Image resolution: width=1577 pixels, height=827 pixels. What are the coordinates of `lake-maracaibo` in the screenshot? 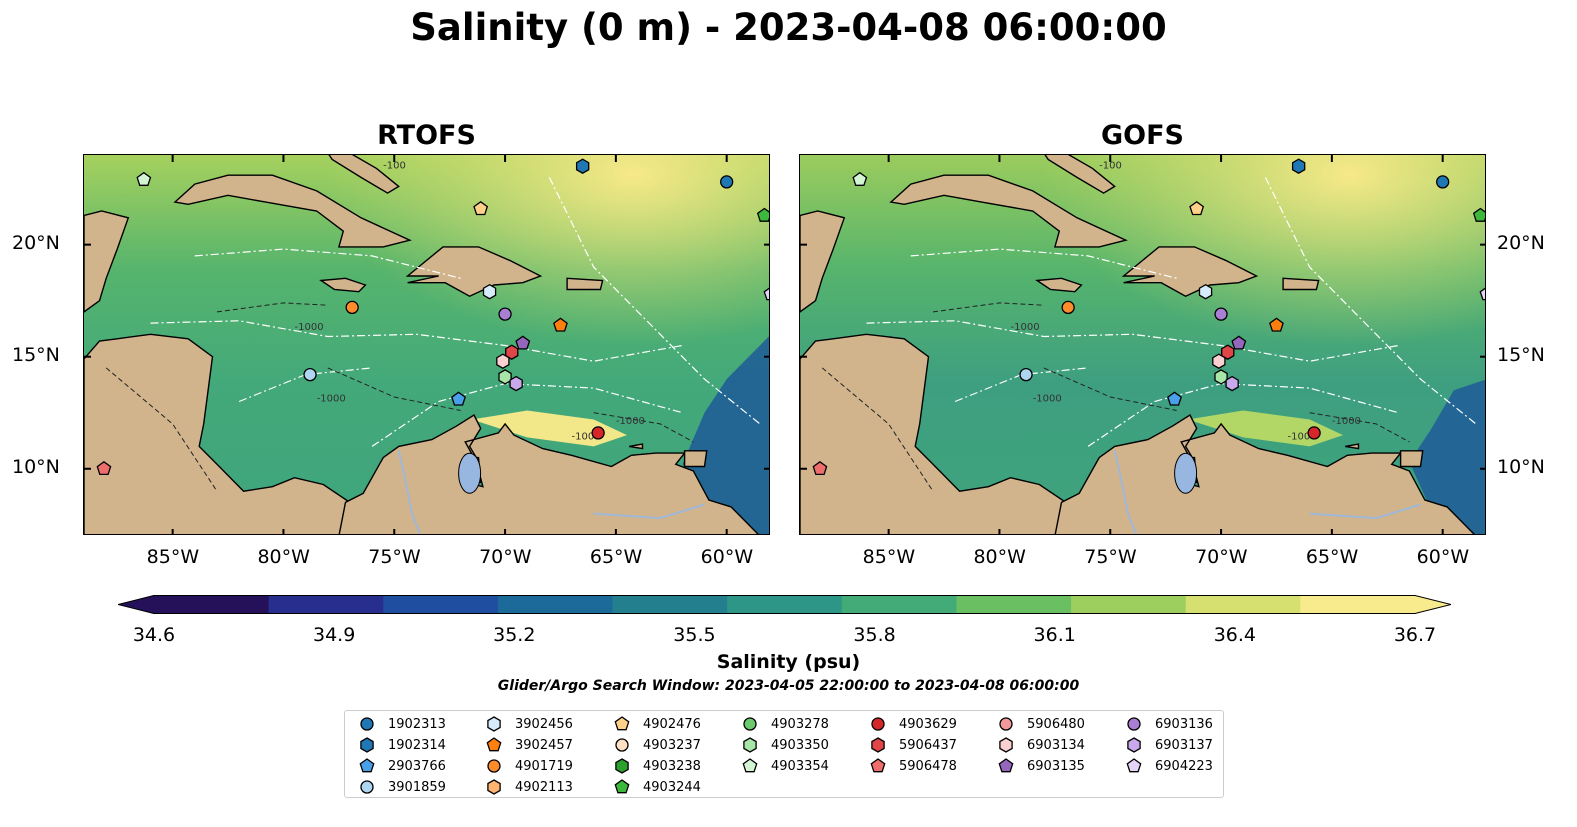 It's located at (1186, 473).